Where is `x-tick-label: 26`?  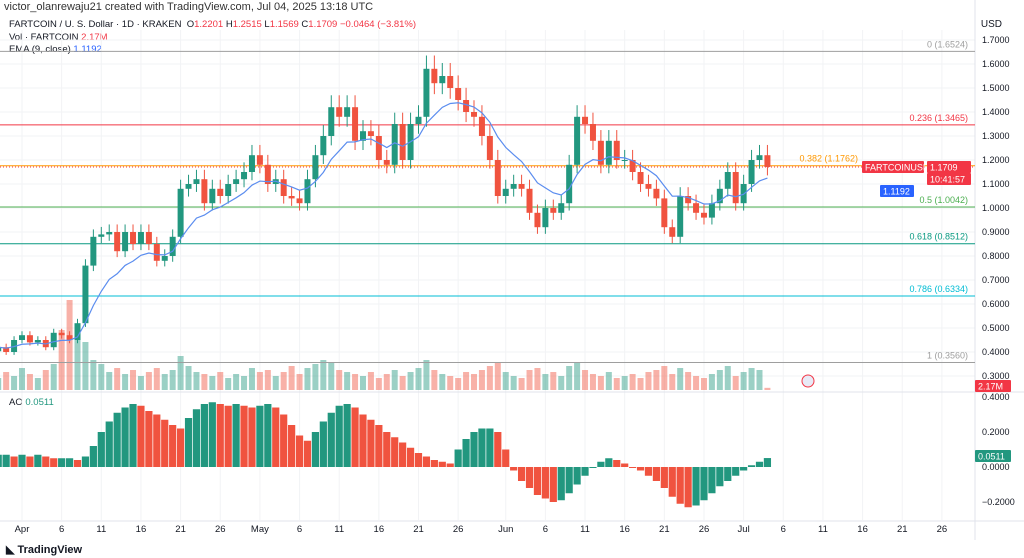 x-tick-label: 26 is located at coordinates (942, 529).